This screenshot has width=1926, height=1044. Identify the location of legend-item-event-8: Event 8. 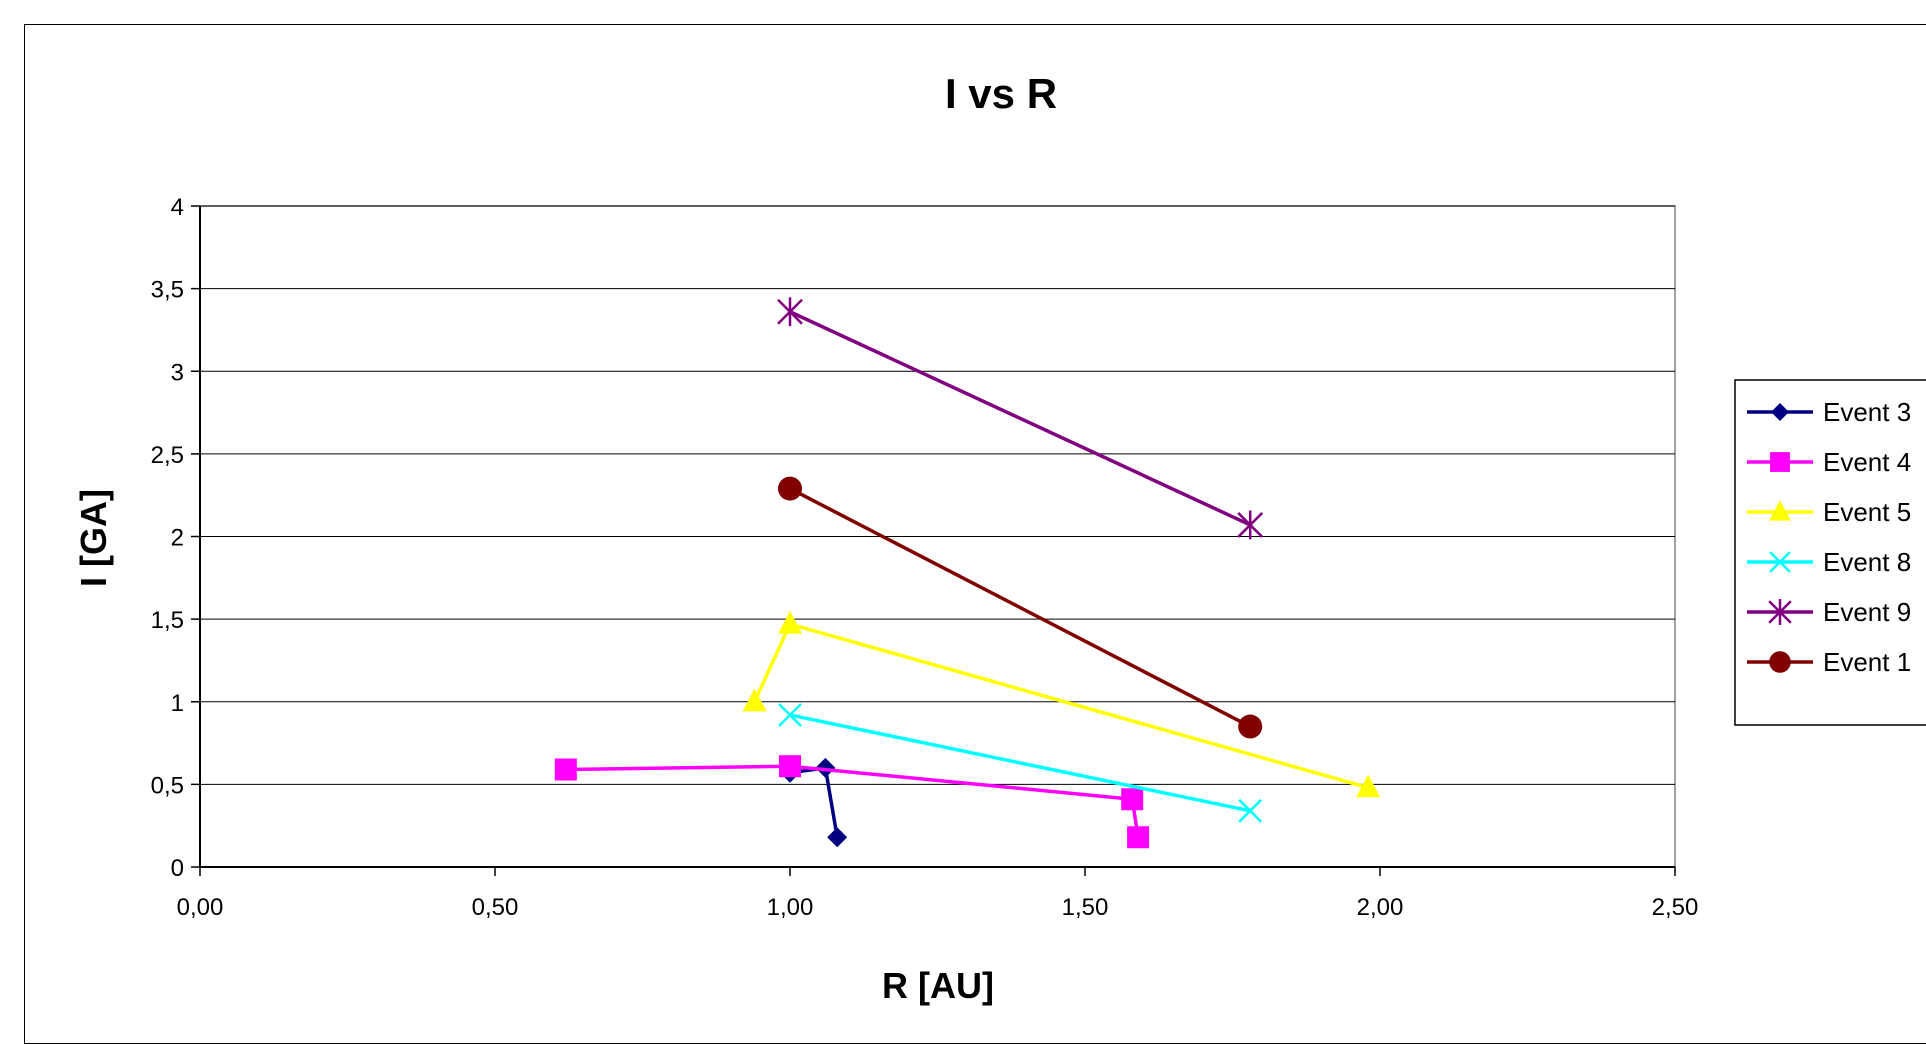
(1829, 562).